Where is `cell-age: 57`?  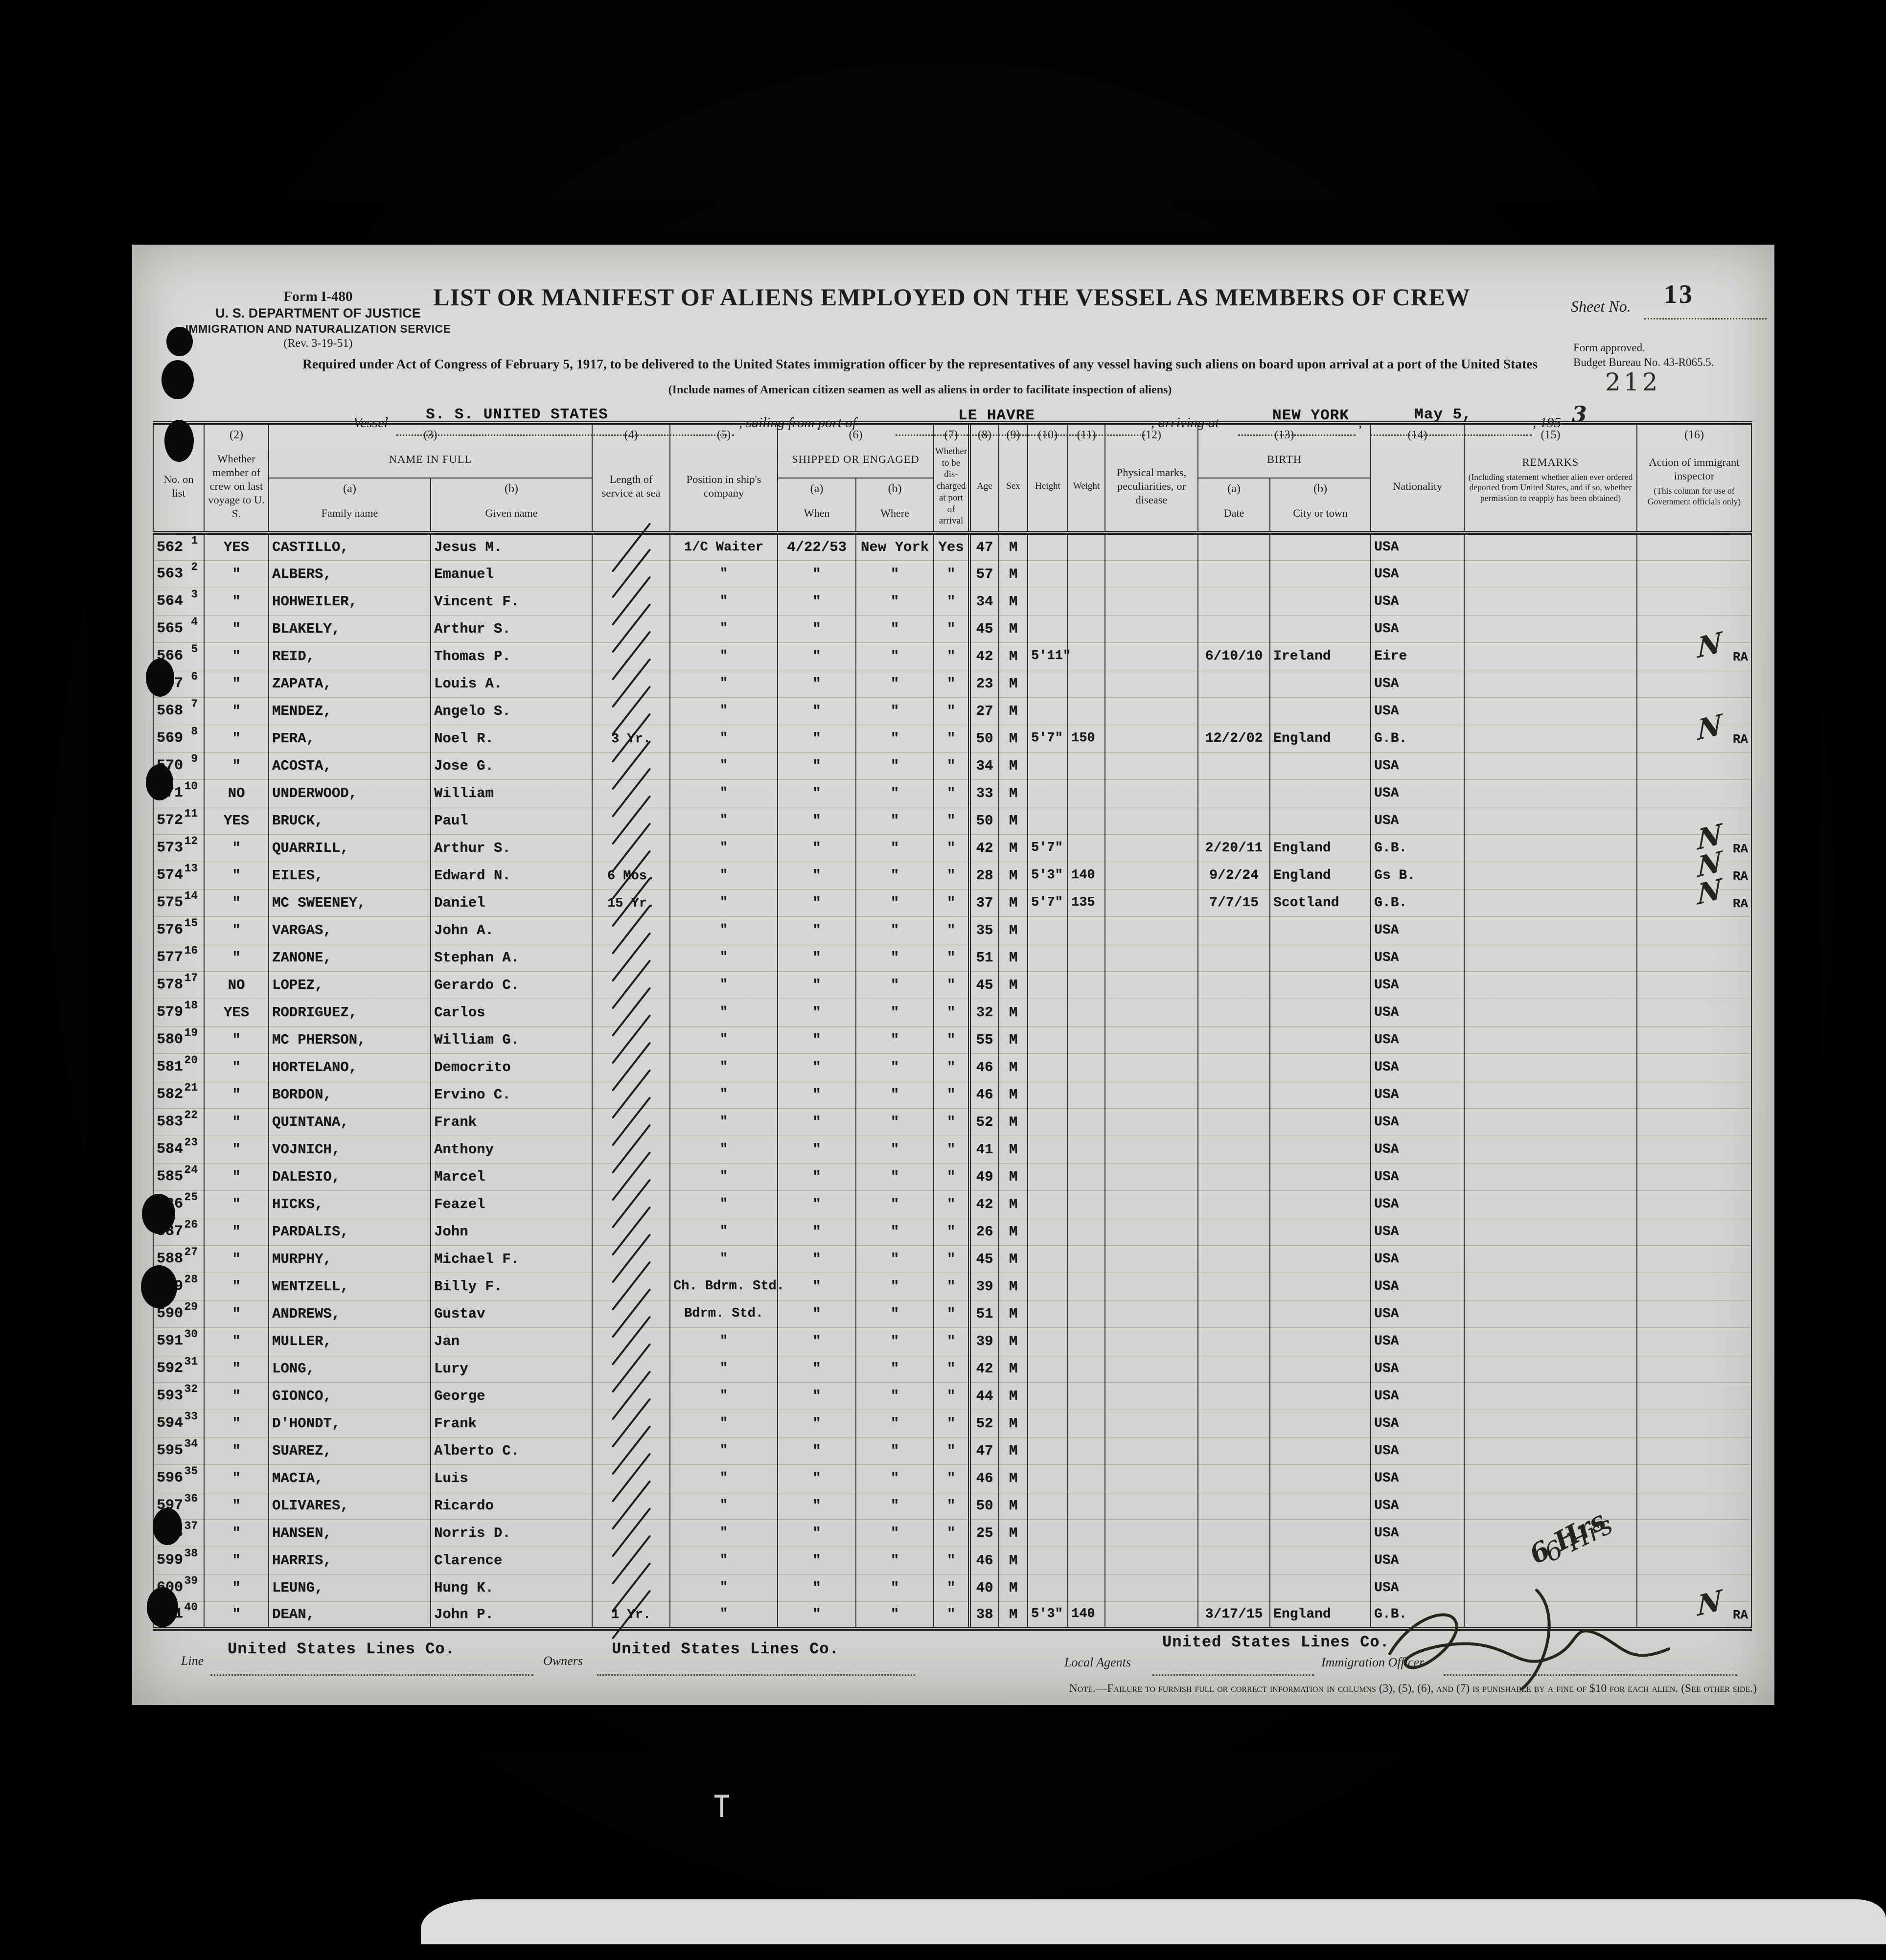
cell-age: 57 is located at coordinates (983, 574).